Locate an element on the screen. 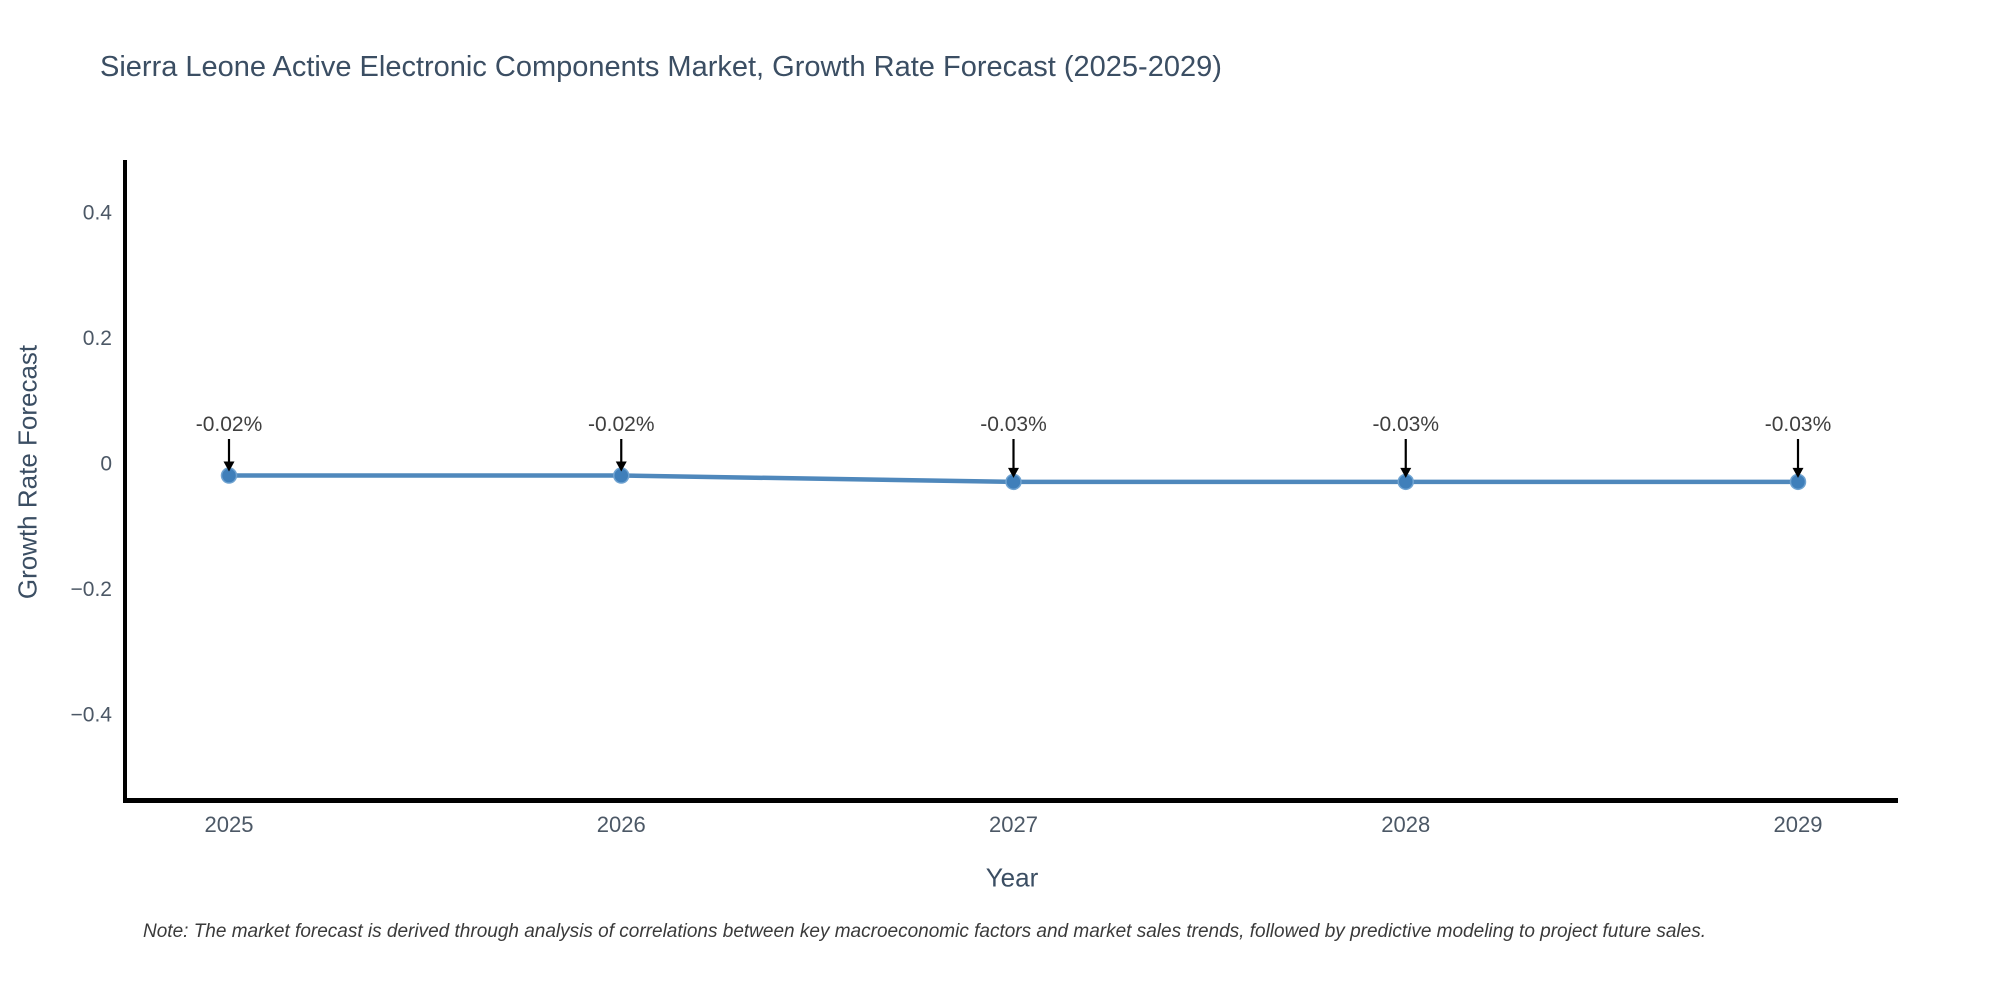 This screenshot has width=2000, height=1000. y-tick-label: −0.2 is located at coordinates (91, 589).